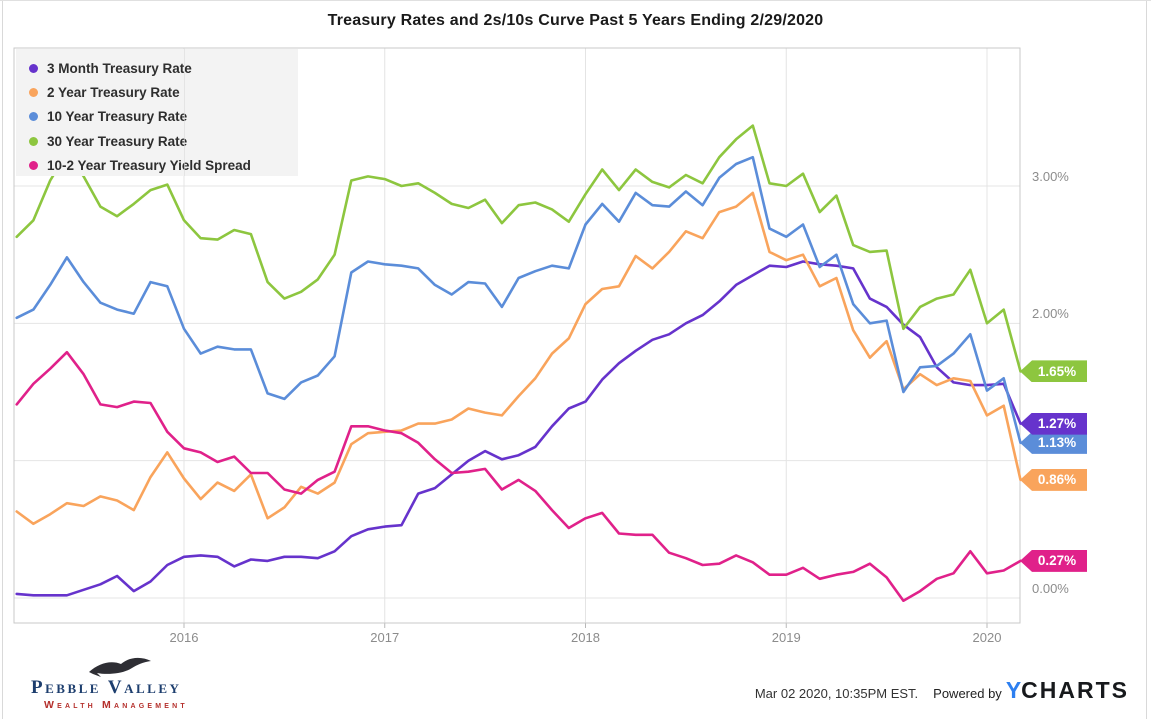  Describe the element at coordinates (119, 68) in the screenshot. I see `legend-label: 3 Month Treasury Rate` at that location.